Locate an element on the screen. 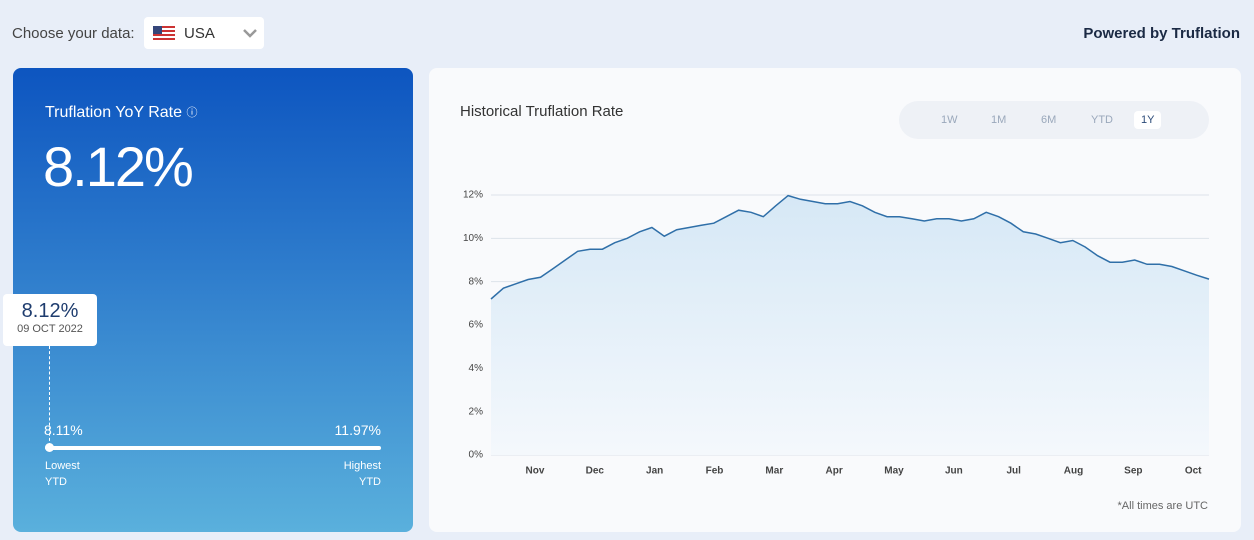  y-tick-label: 8% is located at coordinates (476, 281).